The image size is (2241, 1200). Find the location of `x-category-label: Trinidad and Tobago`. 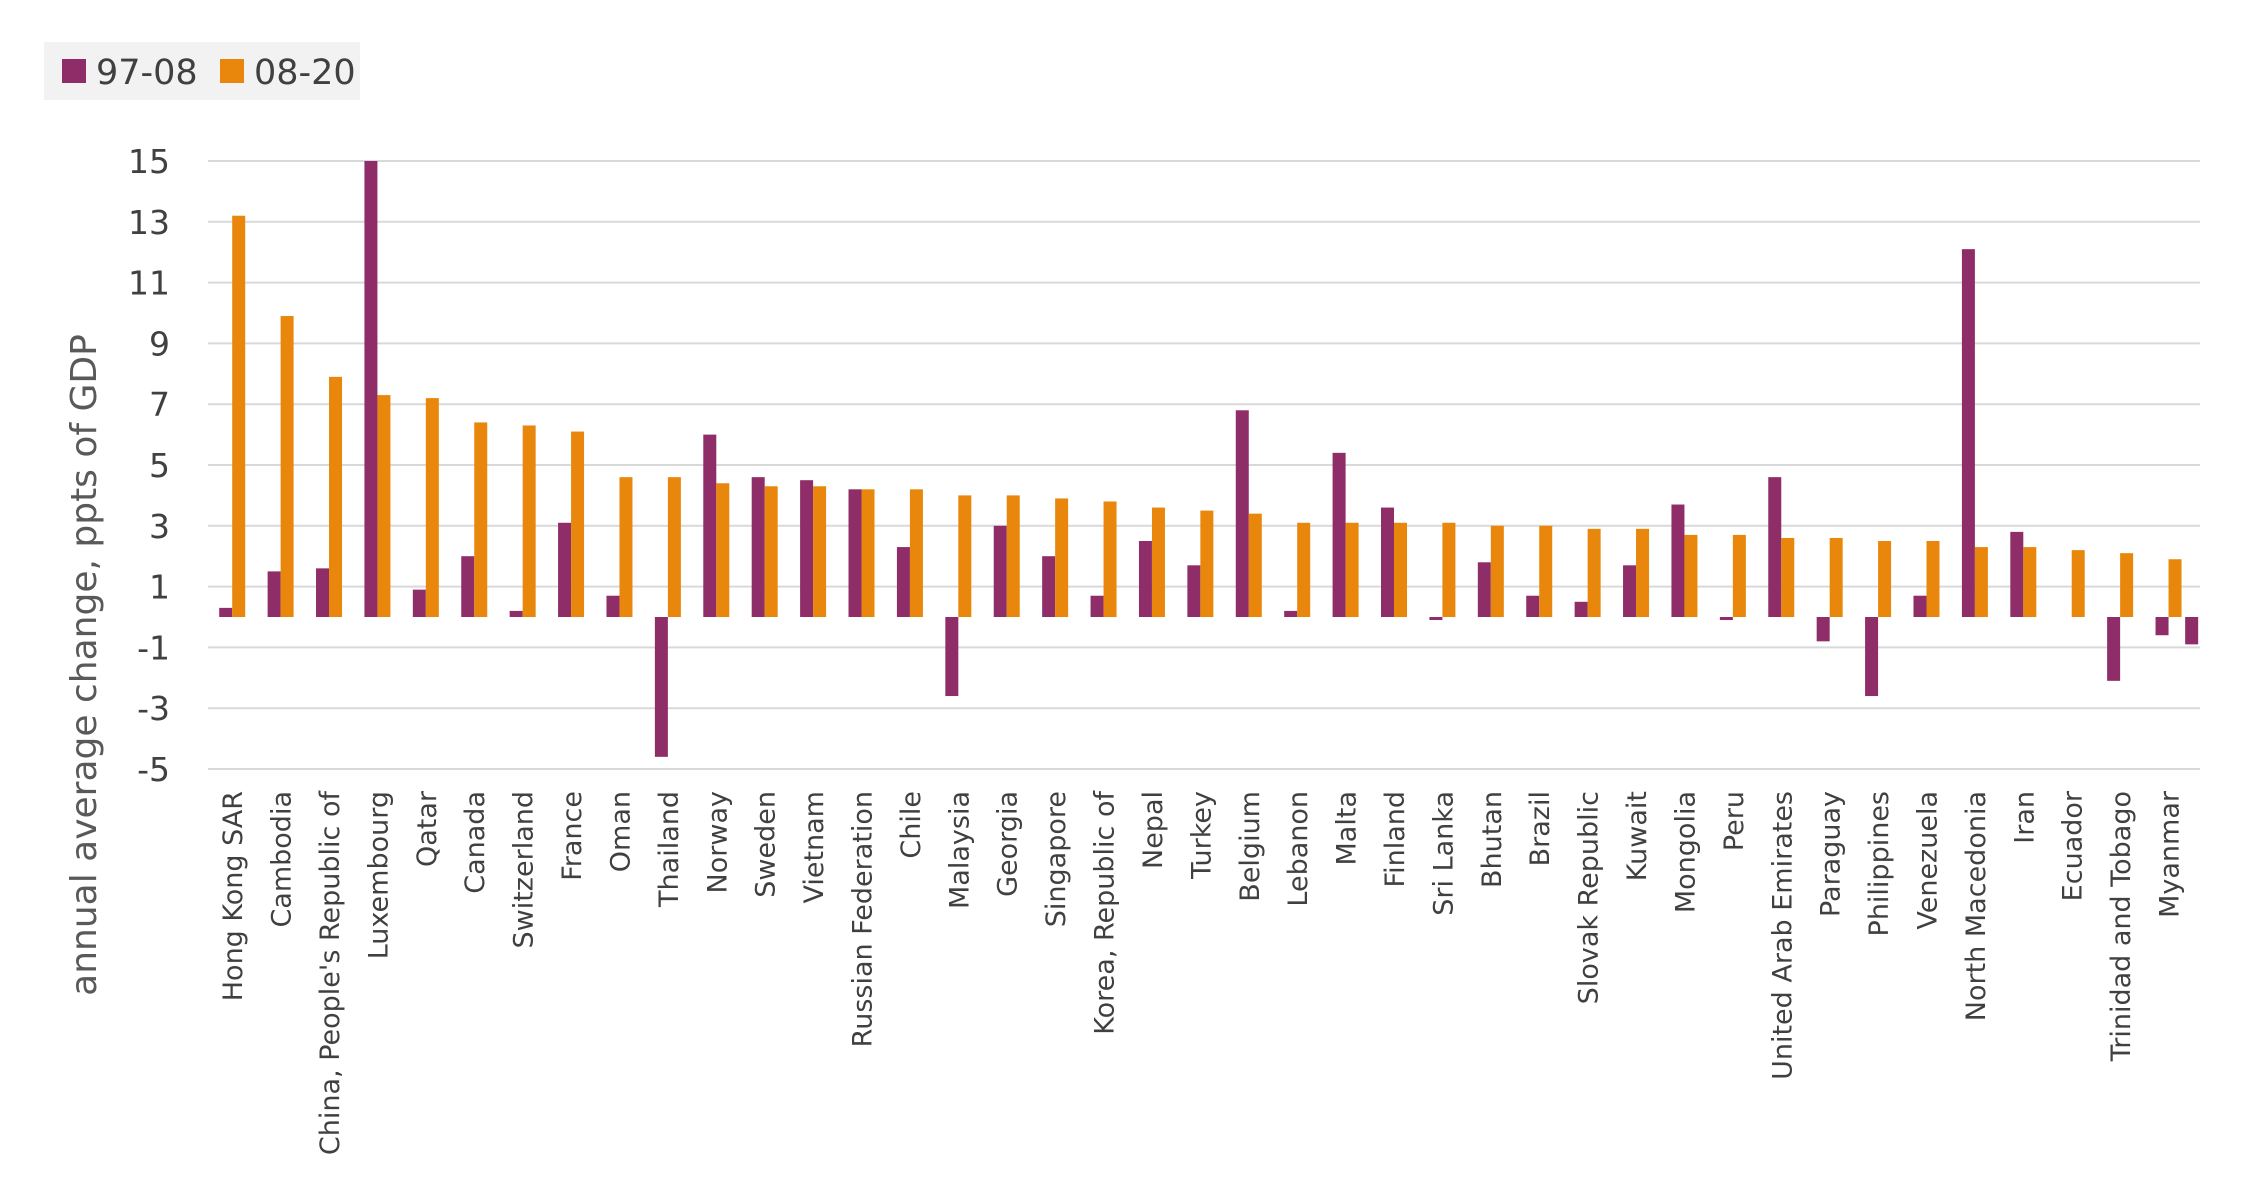

x-category-label: Trinidad and Tobago is located at coordinates (2121, 926).